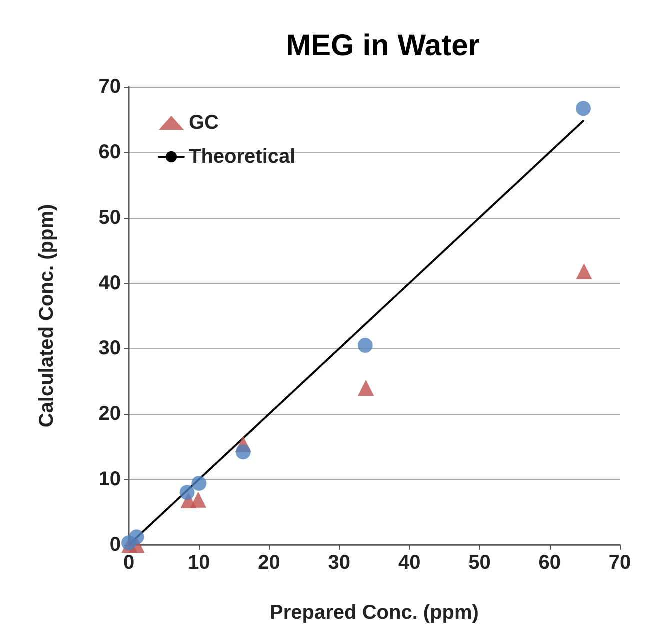  Describe the element at coordinates (109, 349) in the screenshot. I see `y-tick-label: 30` at that location.